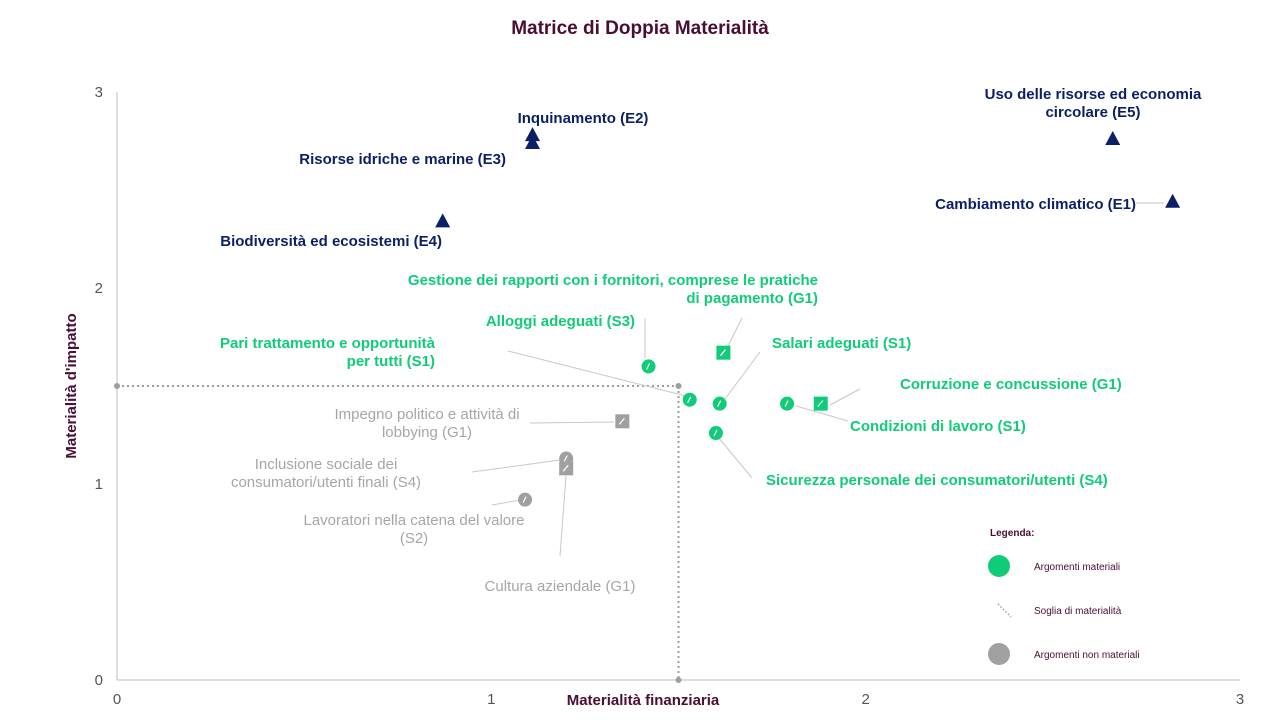  What do you see at coordinates (516, 466) in the screenshot?
I see `inclusione-sociale-dei-consumatori-utenti-finali-s4-leader` at bounding box center [516, 466].